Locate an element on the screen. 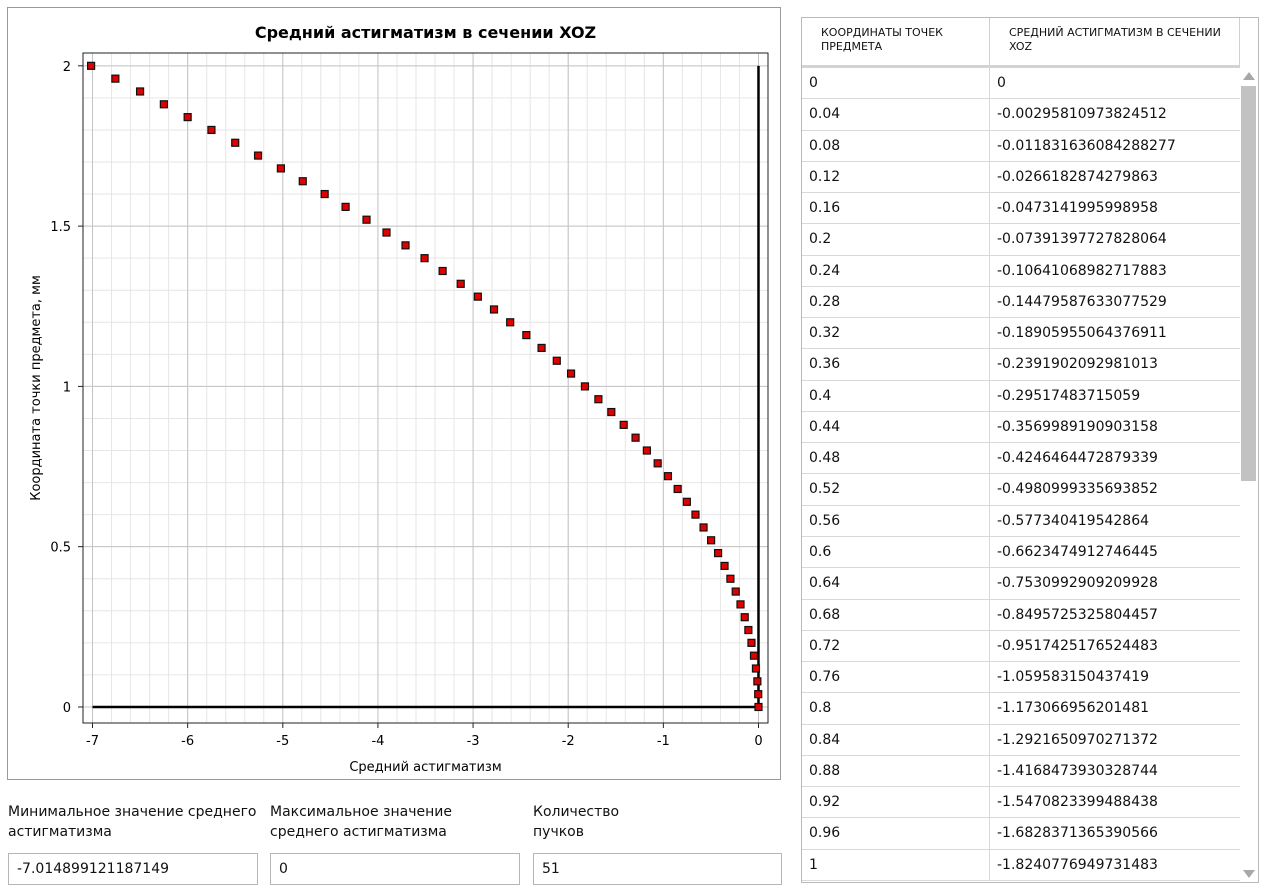 Image resolution: width=1264 pixels, height=890 pixels. table-row: 0.12 -0.0266182874279863 is located at coordinates (1021, 177).